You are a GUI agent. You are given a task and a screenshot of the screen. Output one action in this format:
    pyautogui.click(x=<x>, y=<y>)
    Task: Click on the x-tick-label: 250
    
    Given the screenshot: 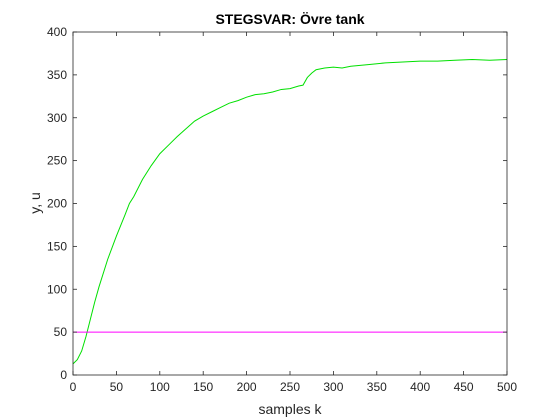 What is the action you would take?
    pyautogui.click(x=290, y=387)
    